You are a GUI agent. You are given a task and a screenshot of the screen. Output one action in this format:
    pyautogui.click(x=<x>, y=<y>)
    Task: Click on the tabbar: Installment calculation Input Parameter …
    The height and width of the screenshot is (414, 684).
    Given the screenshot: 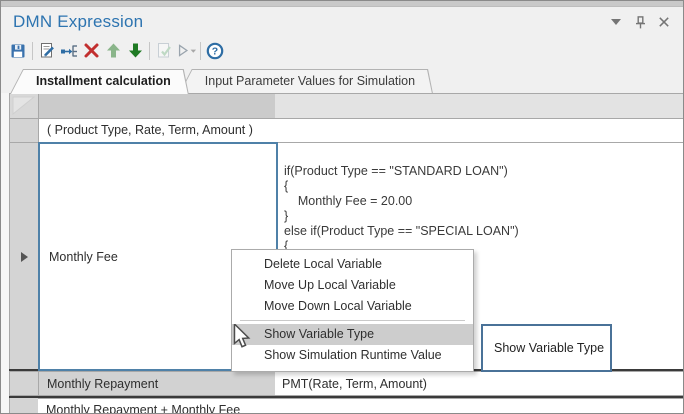 What is the action you would take?
    pyautogui.click(x=342, y=79)
    